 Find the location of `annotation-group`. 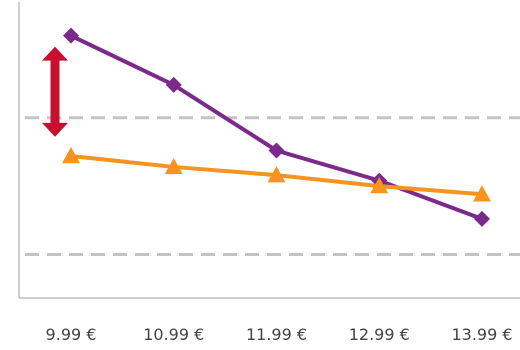

annotation-group is located at coordinates (55, 91).